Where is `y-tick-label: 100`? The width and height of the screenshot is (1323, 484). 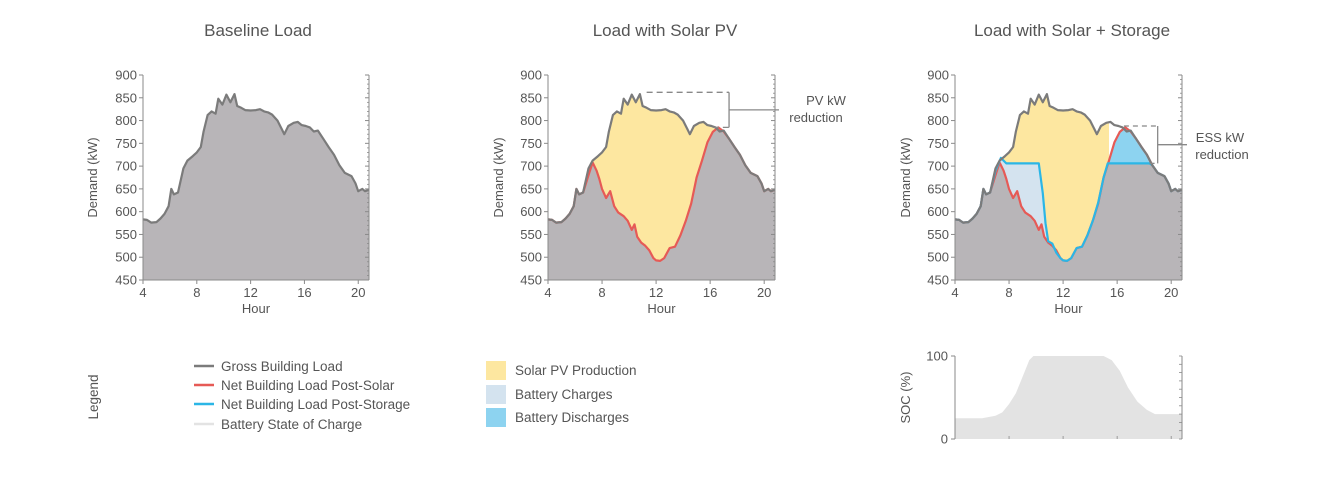 y-tick-label: 100 is located at coordinates (937, 356).